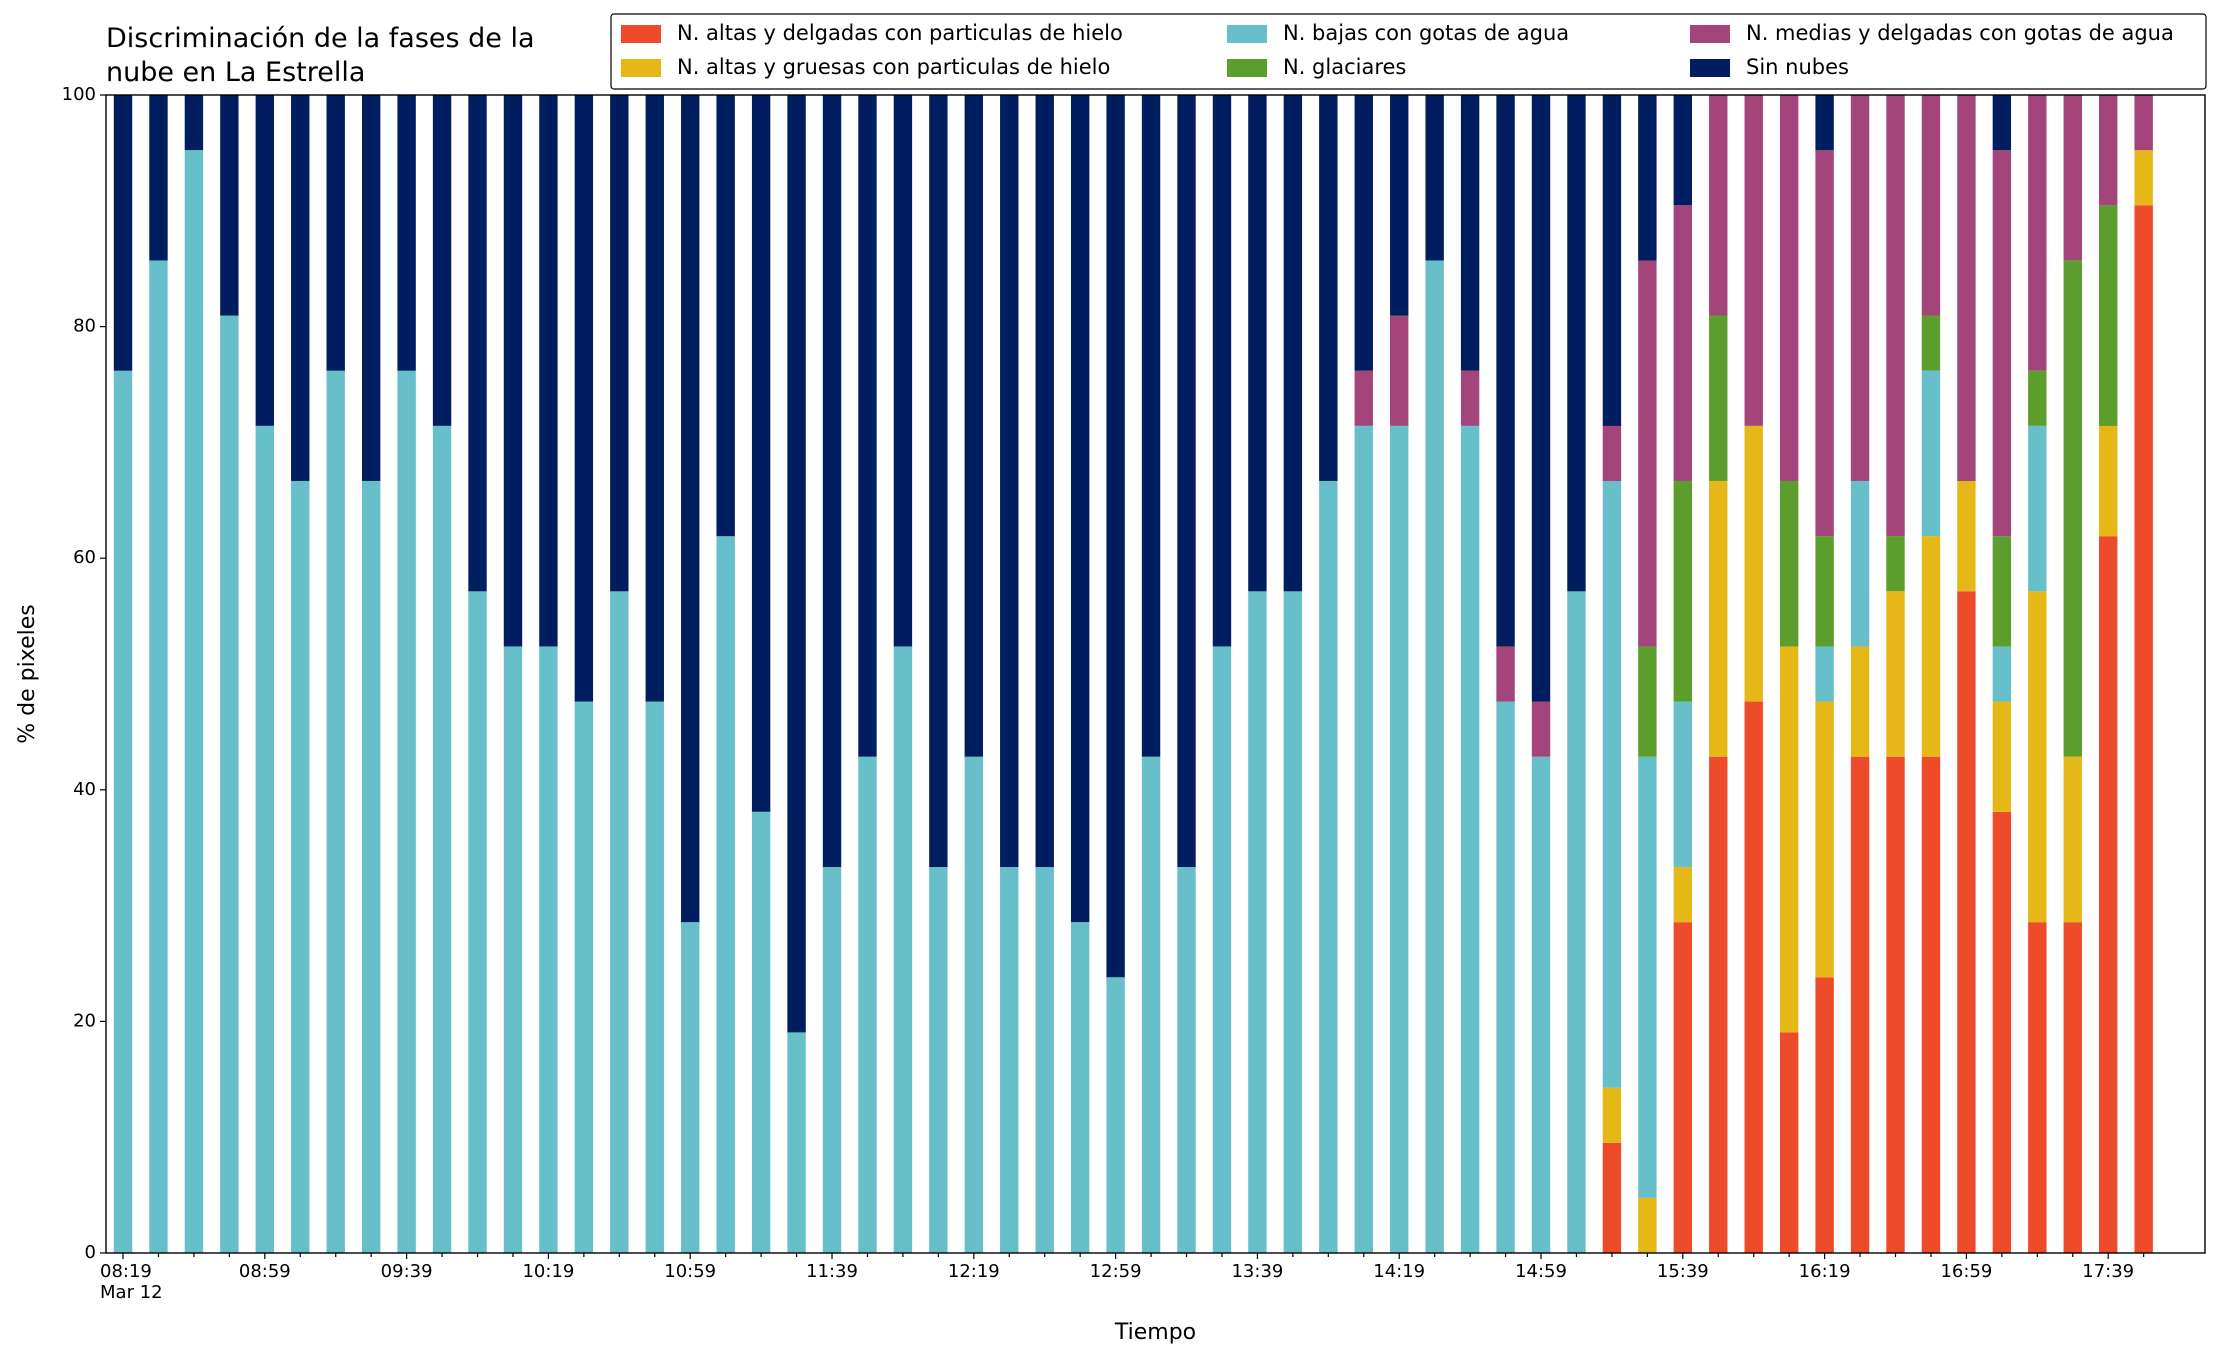 The height and width of the screenshot is (1355, 2216). Describe the element at coordinates (1257, 1271) in the screenshot. I see `x-tick-label: 13:39` at that location.